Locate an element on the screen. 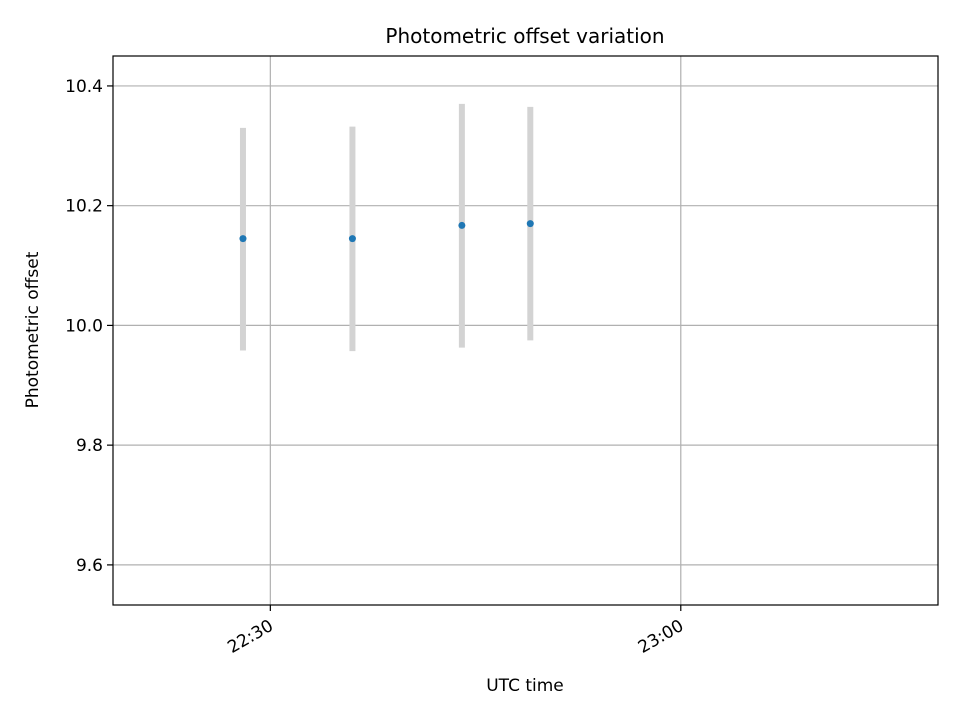  y-tick-label: 10.4 is located at coordinates (84, 87).